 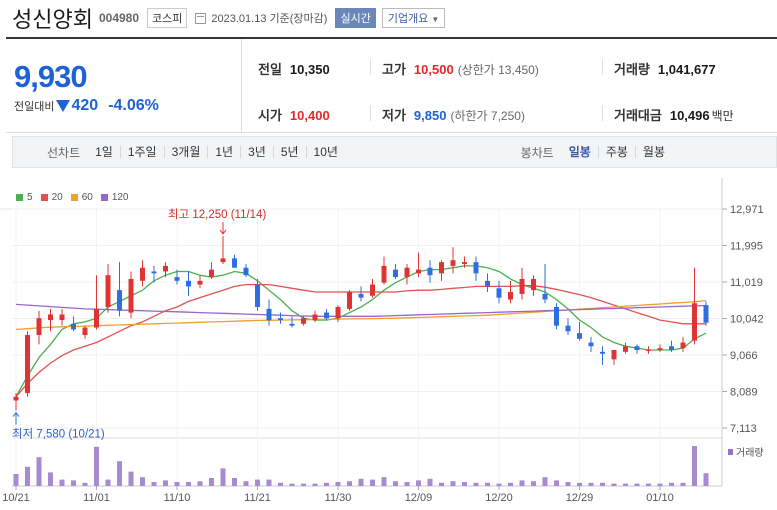 I want to click on realtime-button: 실시간, so click(x=355, y=18).